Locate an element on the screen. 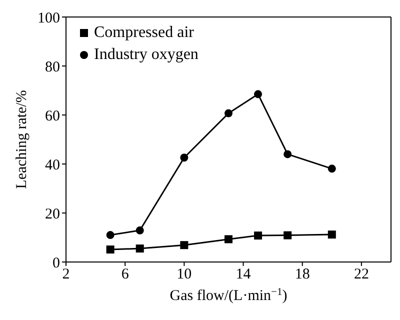 Image resolution: width=400 pixels, height=320 pixels. x-axis-title: Gas flow/(L·min$^{−1}$) is located at coordinates (229, 295).